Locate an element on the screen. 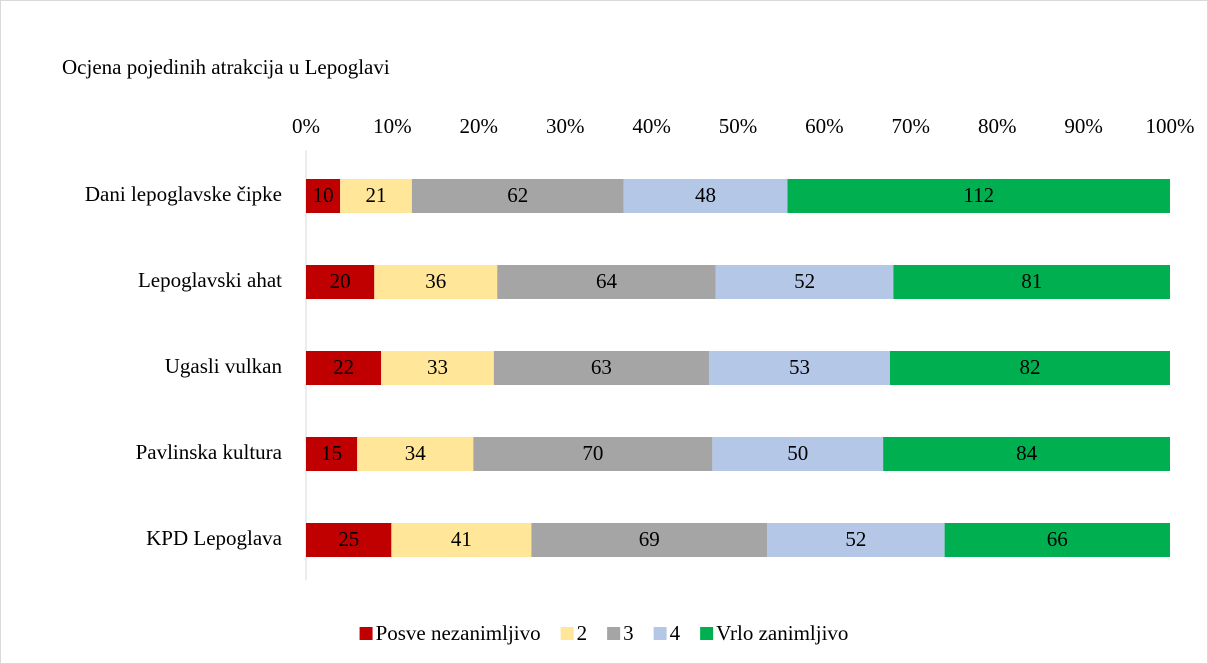 This screenshot has height=664, width=1208. data-label: 41 is located at coordinates (461, 539).